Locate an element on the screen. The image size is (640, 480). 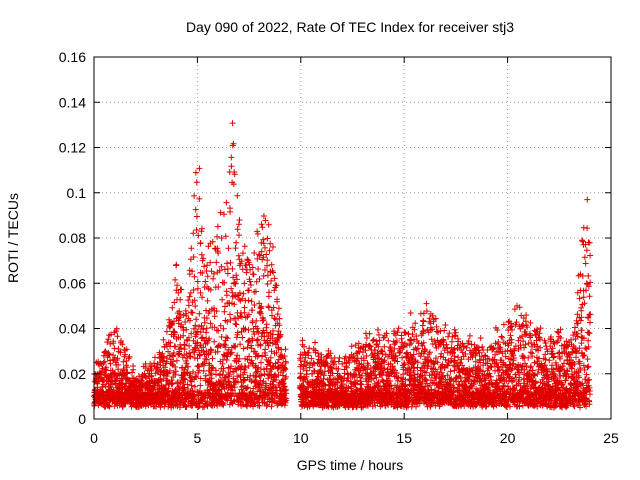
x-tick-label: 20 is located at coordinates (508, 438).